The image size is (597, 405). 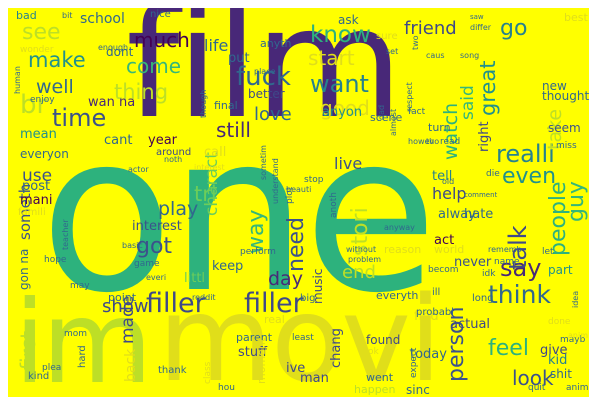 I want to click on word-everi: everi, so click(x=156, y=277).